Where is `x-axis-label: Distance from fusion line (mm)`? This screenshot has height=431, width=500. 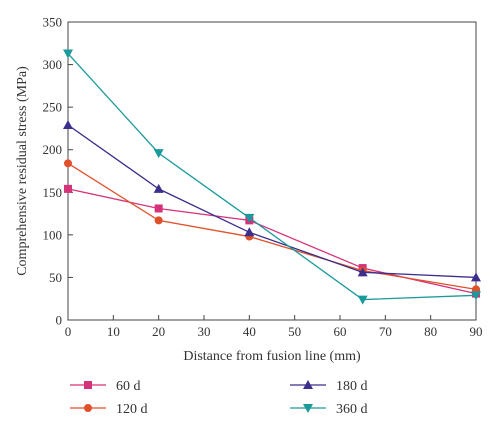
x-axis-label: Distance from fusion line (mm) is located at coordinates (272, 356).